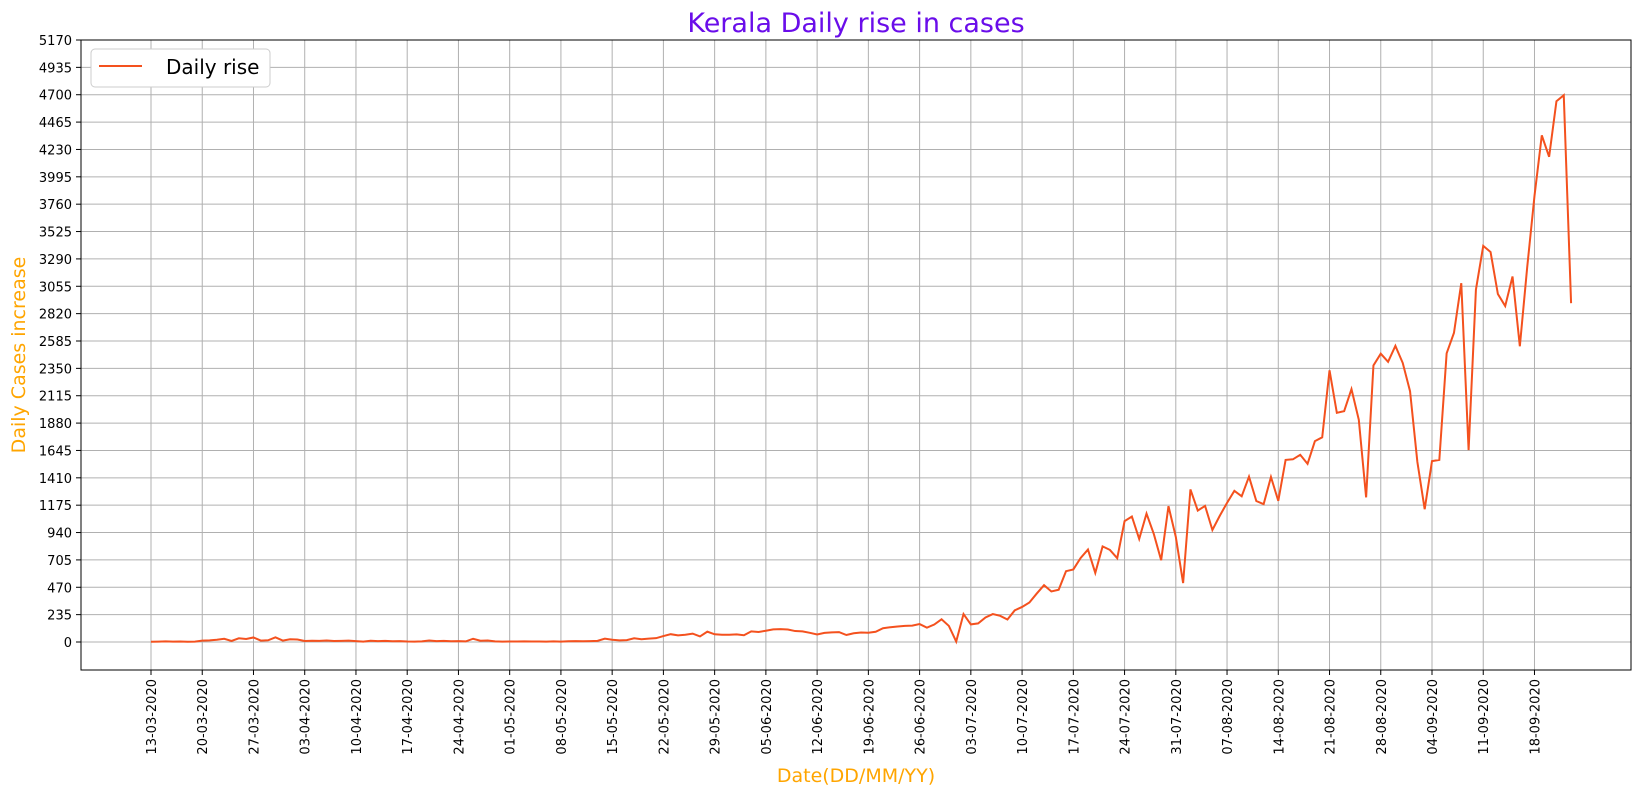 This screenshot has width=1640, height=795. Describe the element at coordinates (855, 23) in the screenshot. I see `chart-title: Kerala Daily rise in cases` at that location.